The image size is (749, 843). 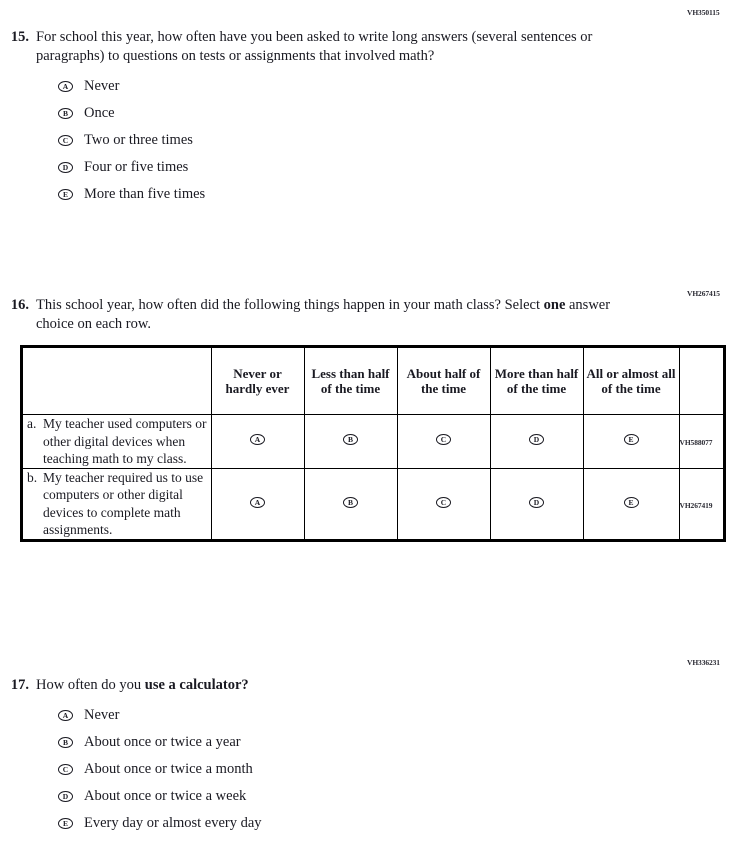 I want to click on answer-option: E More than five times, so click(x=403, y=194).